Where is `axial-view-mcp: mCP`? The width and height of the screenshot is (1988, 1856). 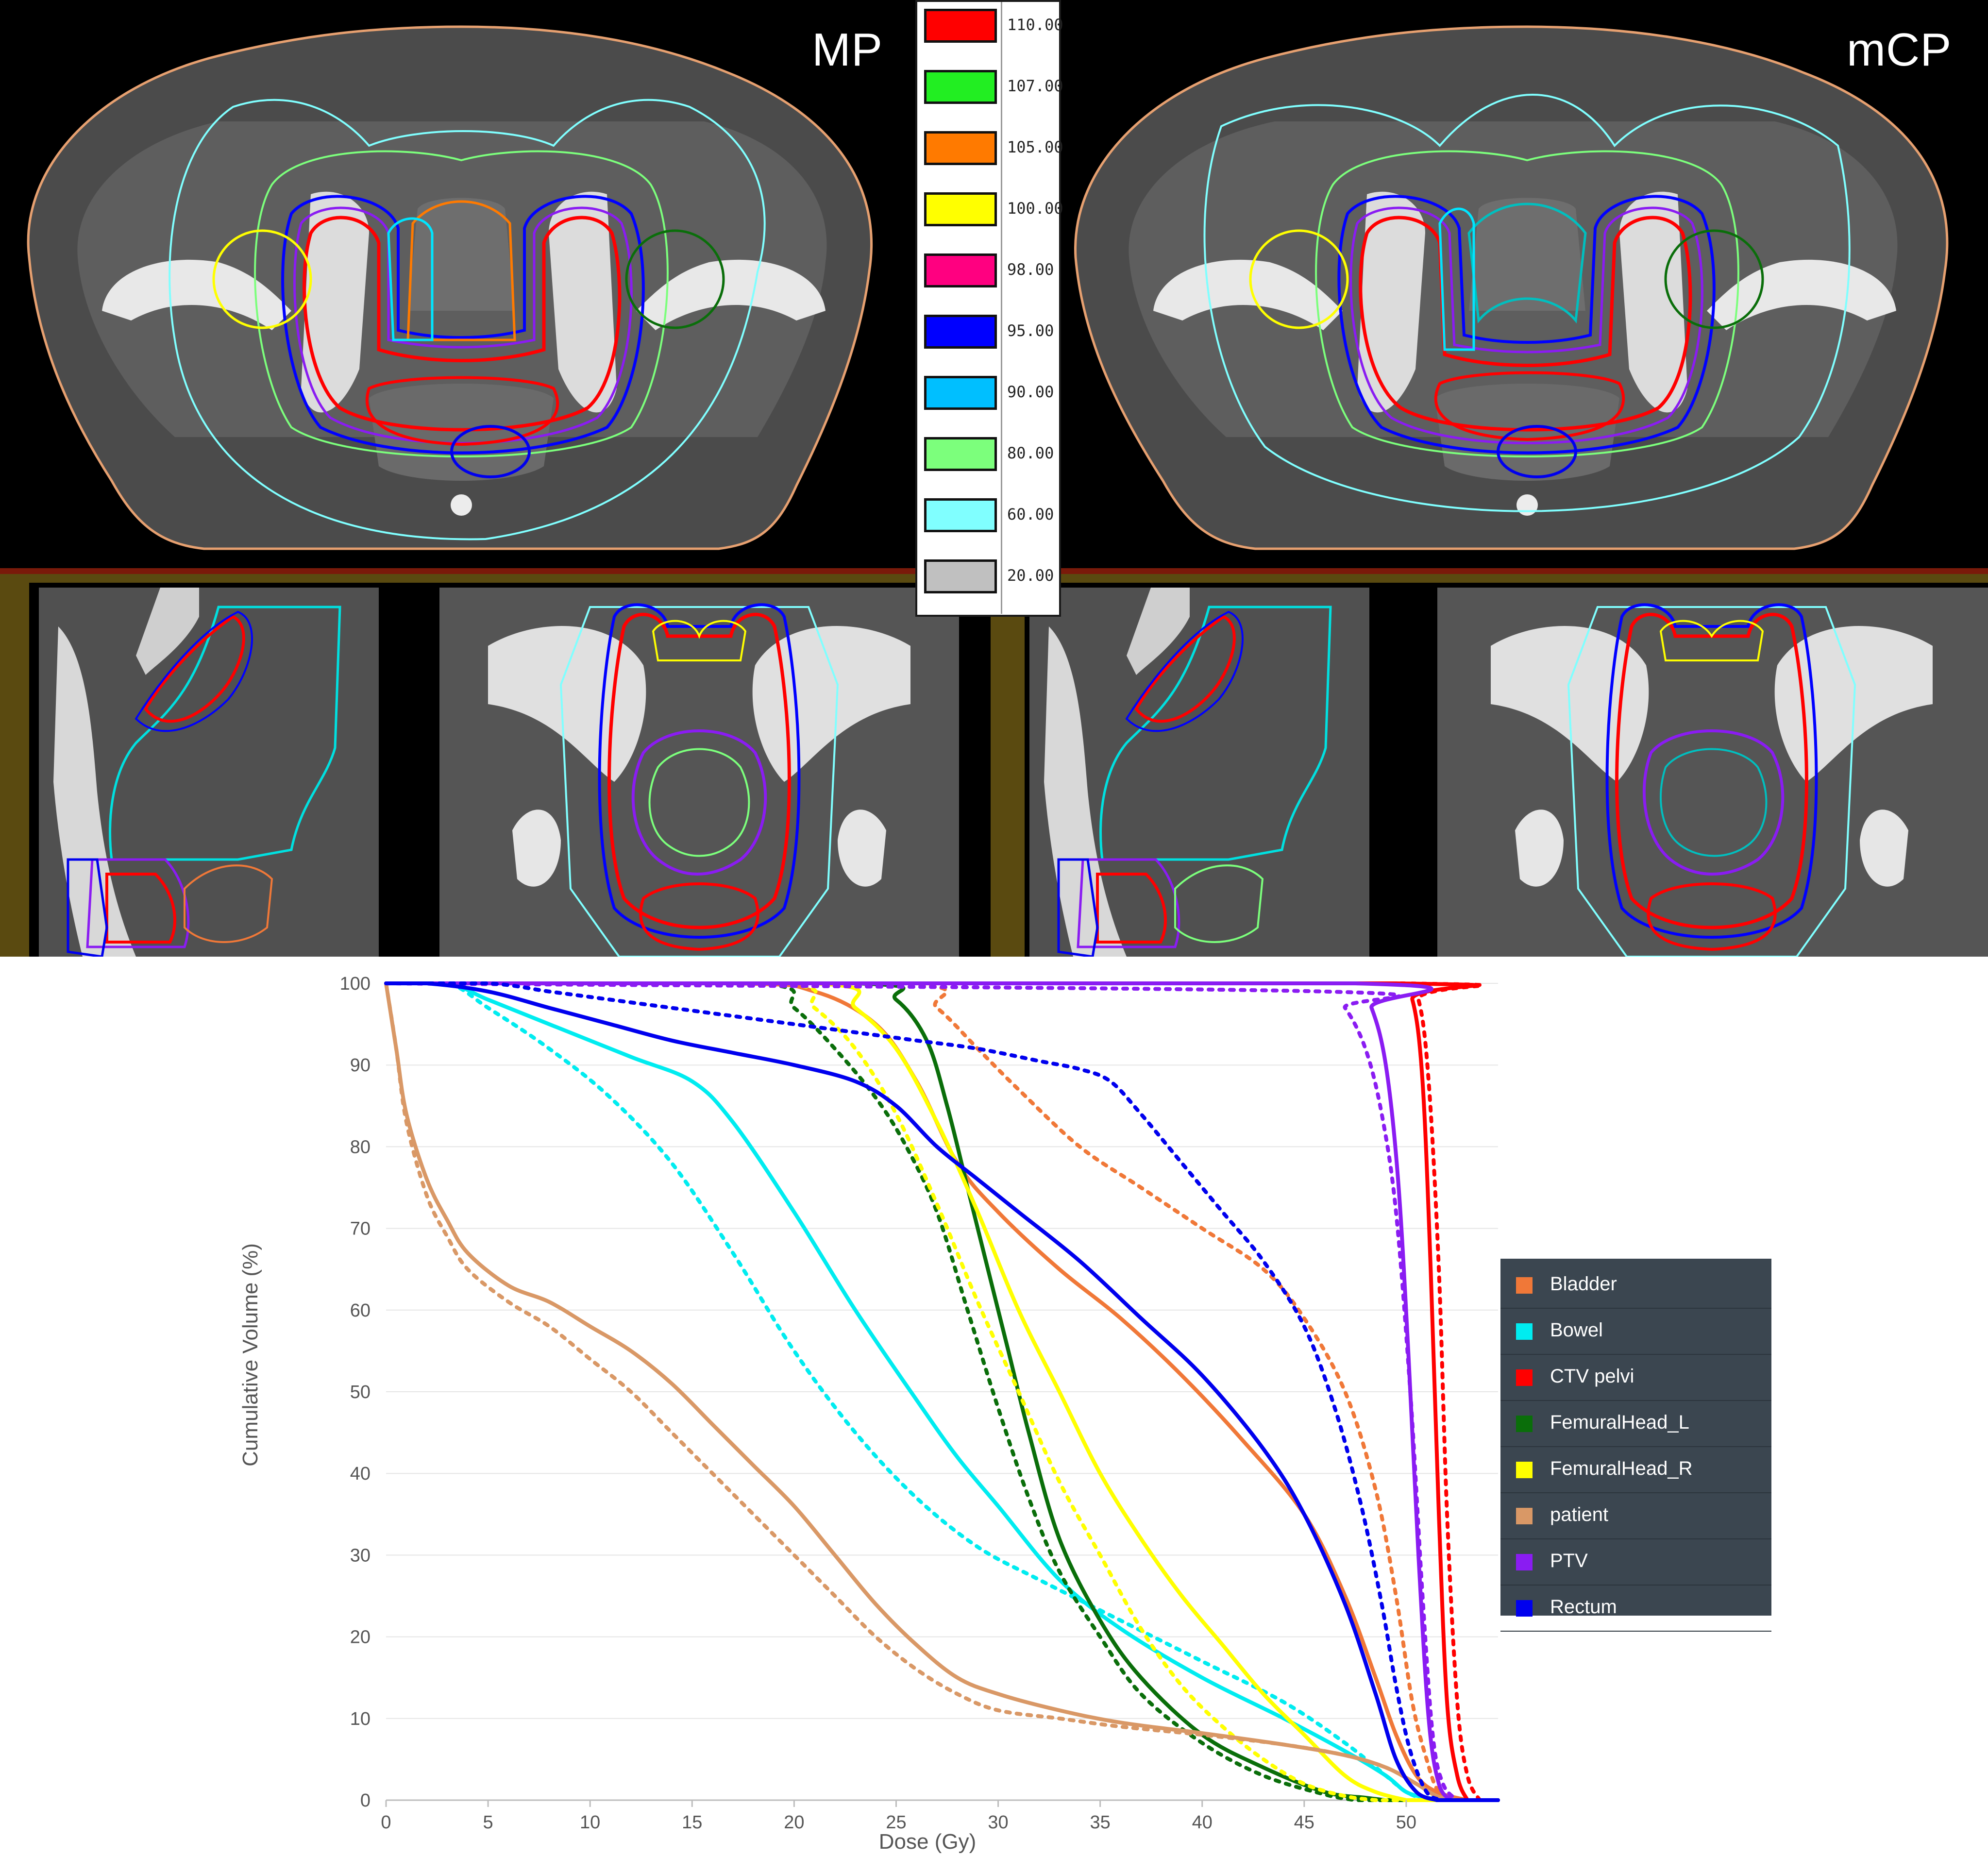
axial-view-mcp: mCP is located at coordinates (1524, 284).